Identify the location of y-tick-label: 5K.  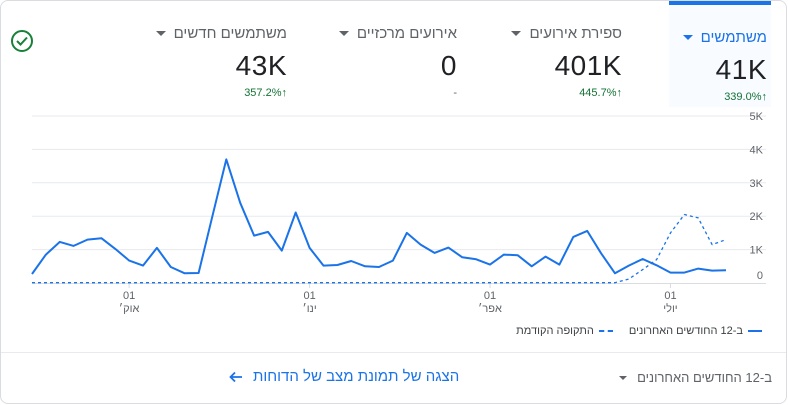
(757, 117).